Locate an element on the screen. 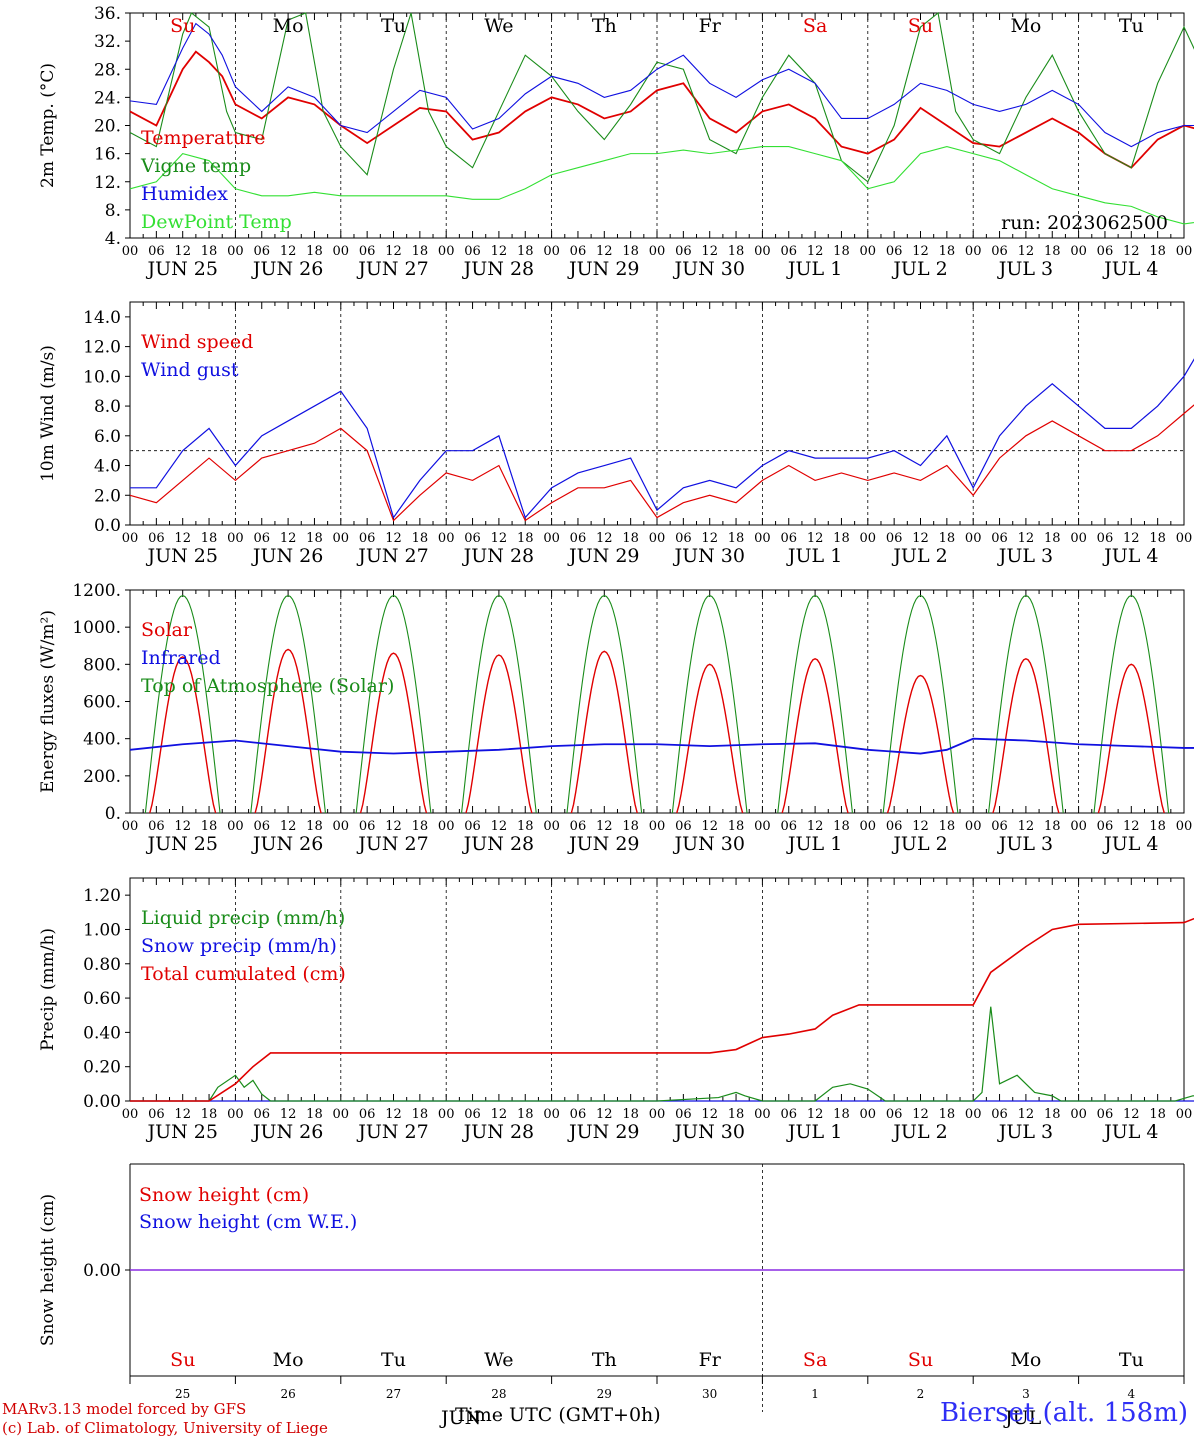 Image resolution: width=1194 pixels, height=1440 pixels. legend-entry: Wind speed is located at coordinates (197, 342).